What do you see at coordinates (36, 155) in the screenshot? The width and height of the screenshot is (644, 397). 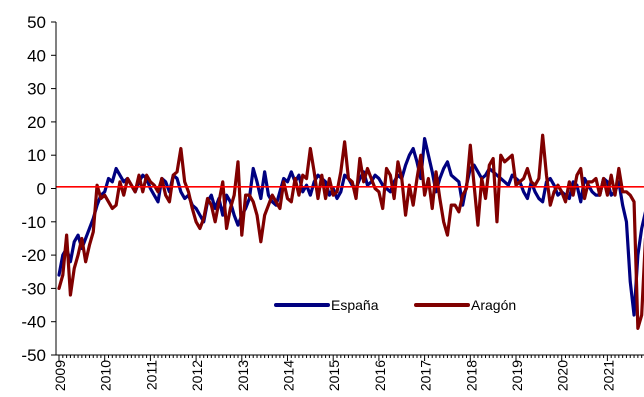 I see `y-tick-label: 10` at bounding box center [36, 155].